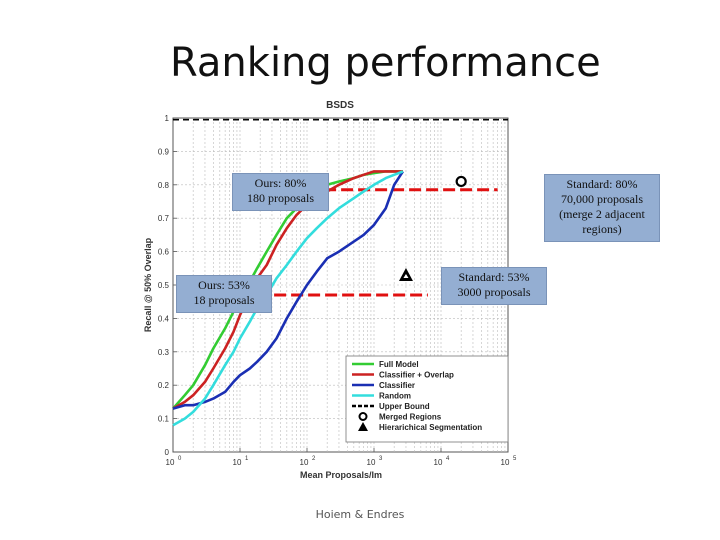 The image size is (720, 540). I want to click on callout-ours-53-line2: 18 proposals, so click(224, 300).